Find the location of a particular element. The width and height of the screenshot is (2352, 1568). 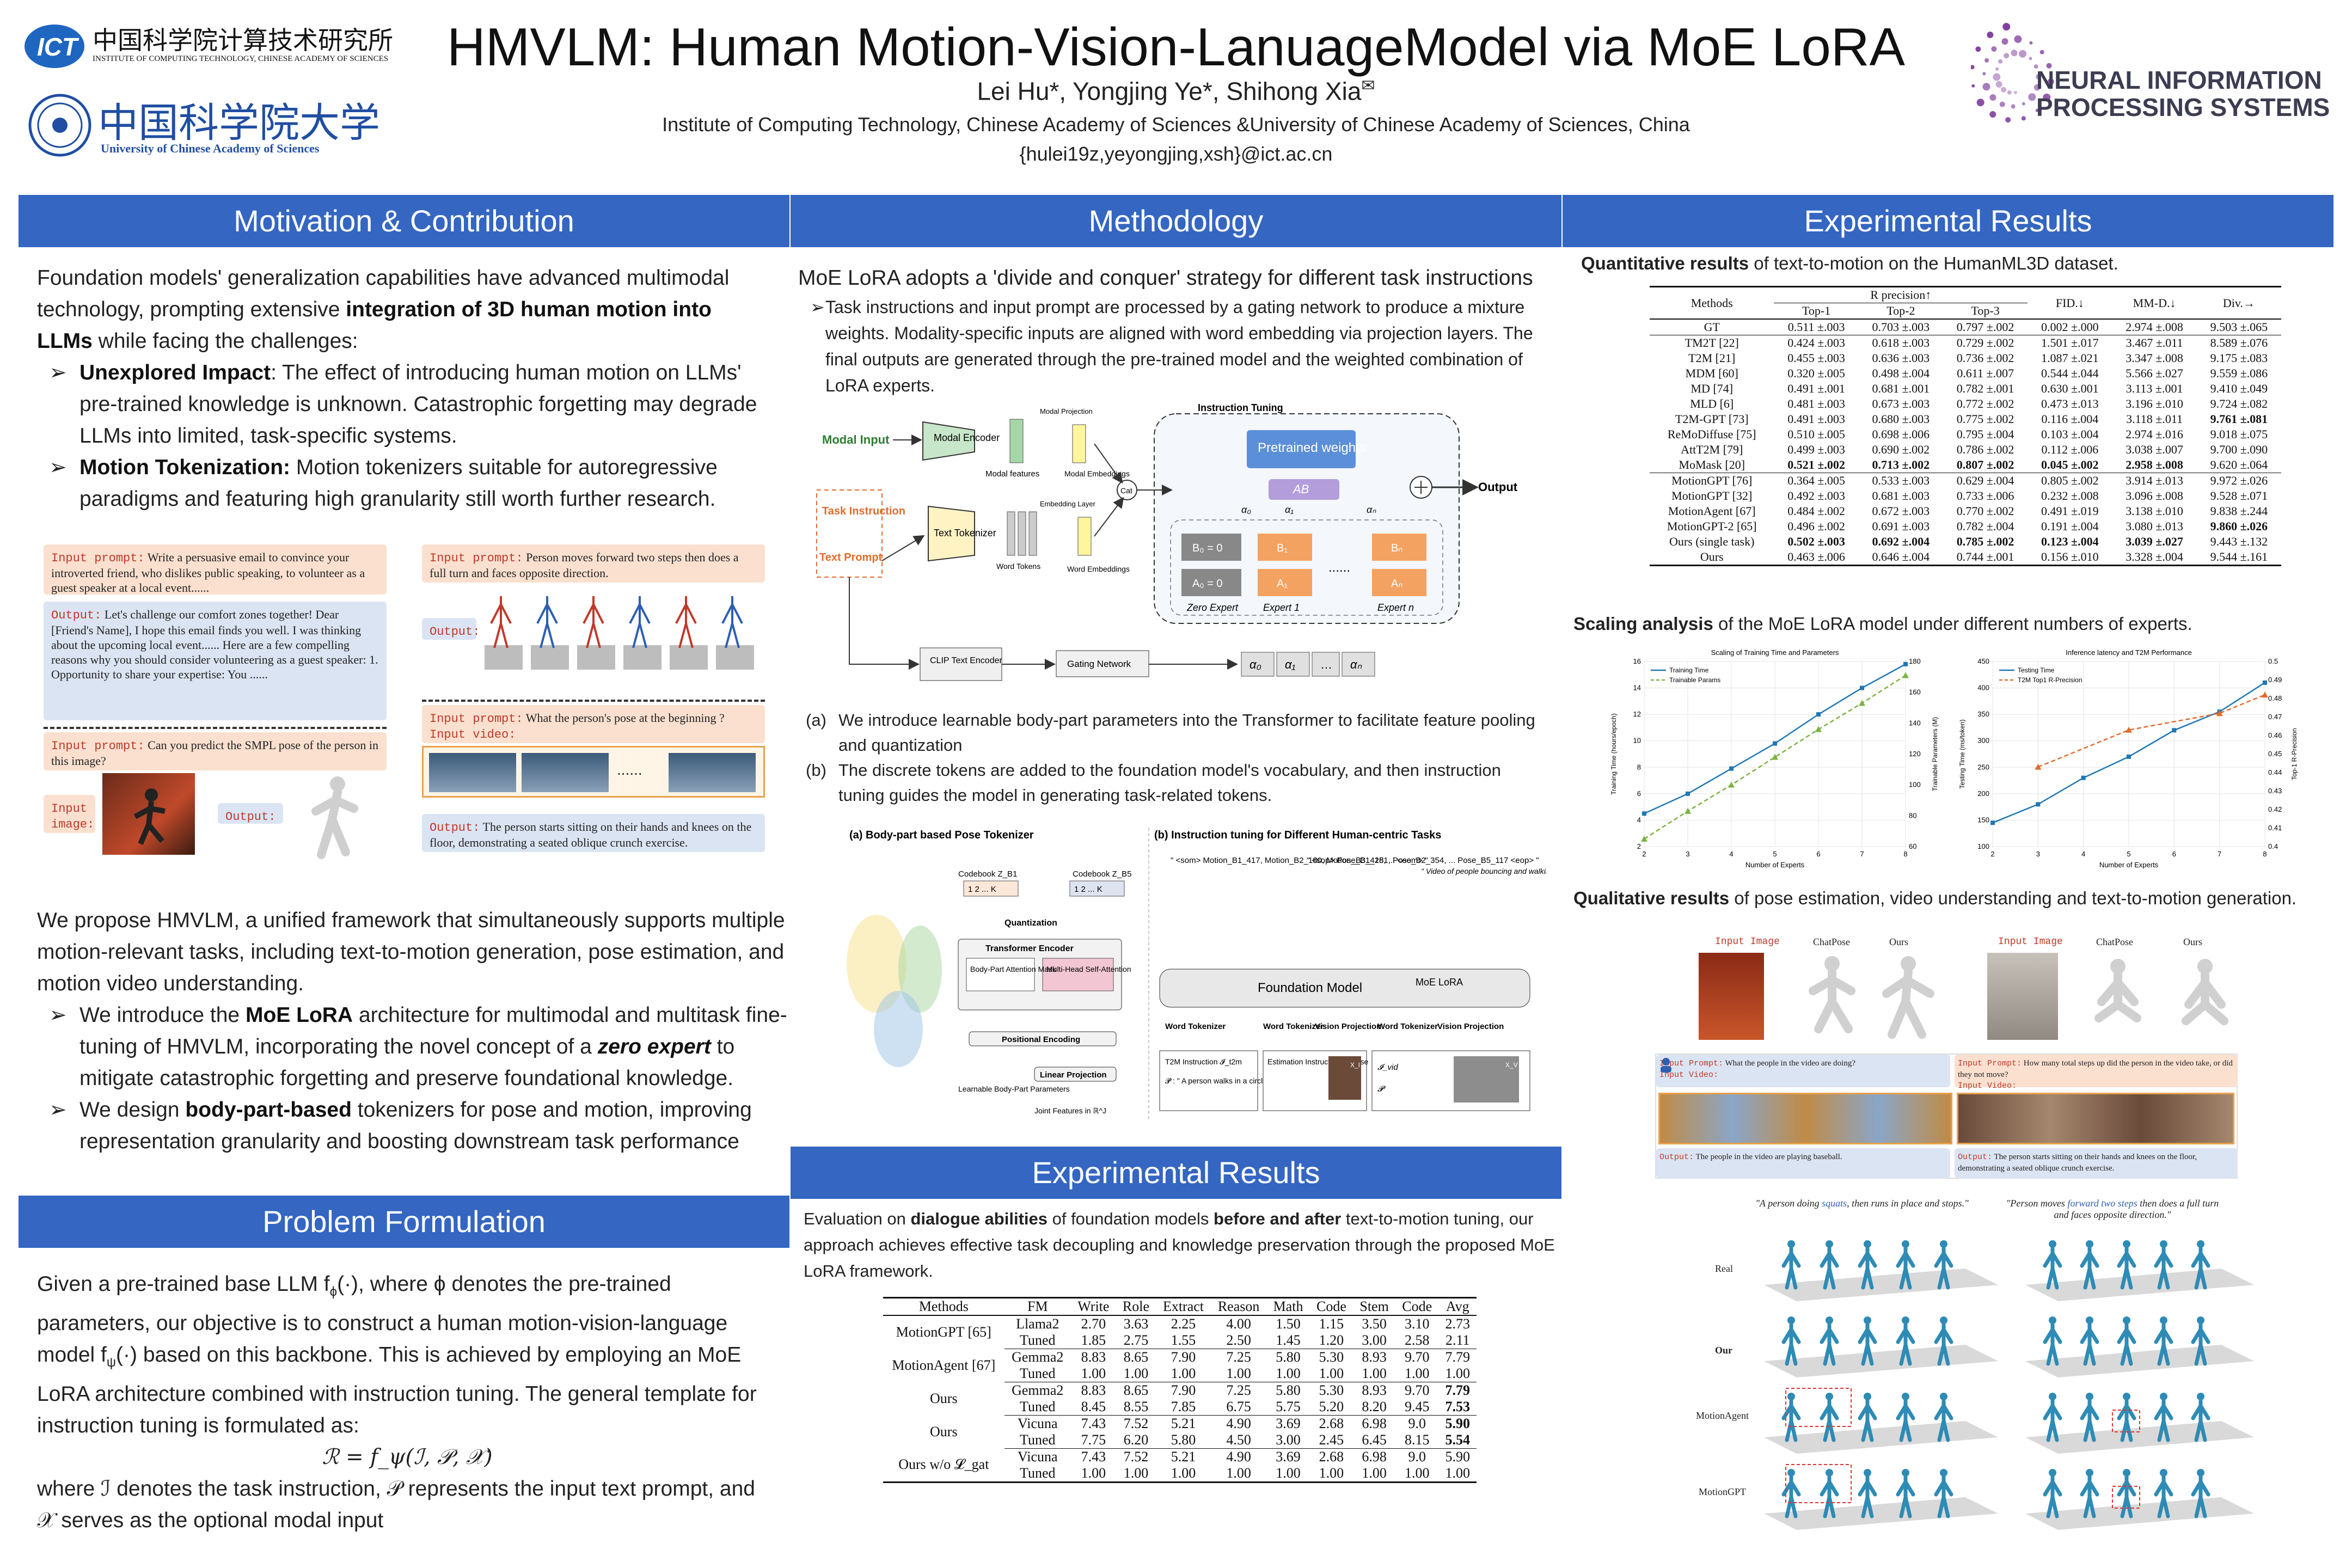

y-tick-label: 300 is located at coordinates (1983, 741).